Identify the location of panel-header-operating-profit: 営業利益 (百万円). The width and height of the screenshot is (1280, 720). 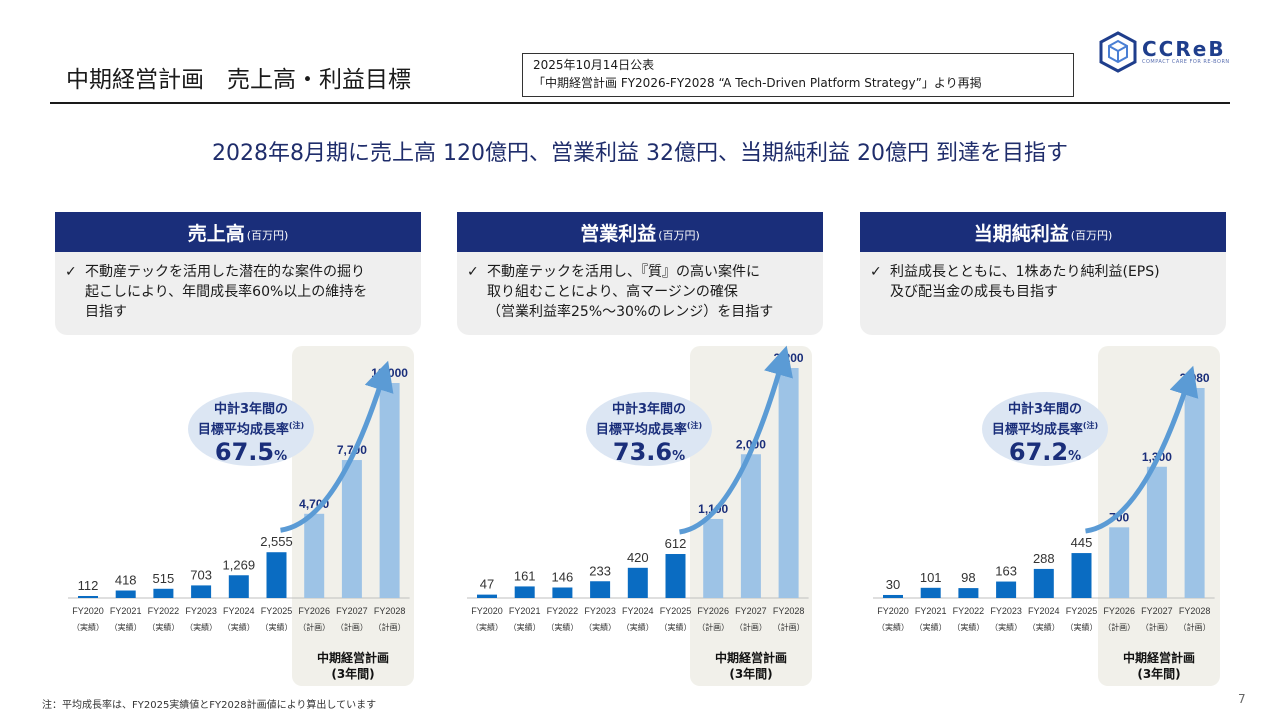
(640, 232).